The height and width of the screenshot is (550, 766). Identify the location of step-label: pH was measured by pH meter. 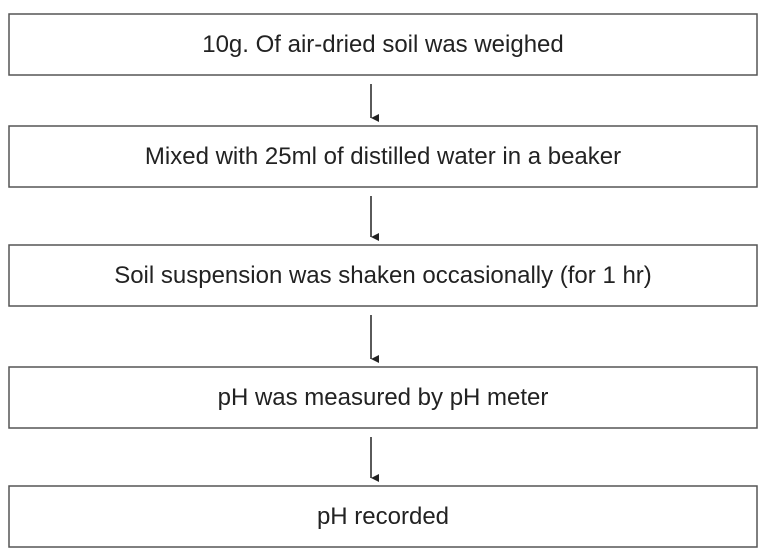
(383, 397).